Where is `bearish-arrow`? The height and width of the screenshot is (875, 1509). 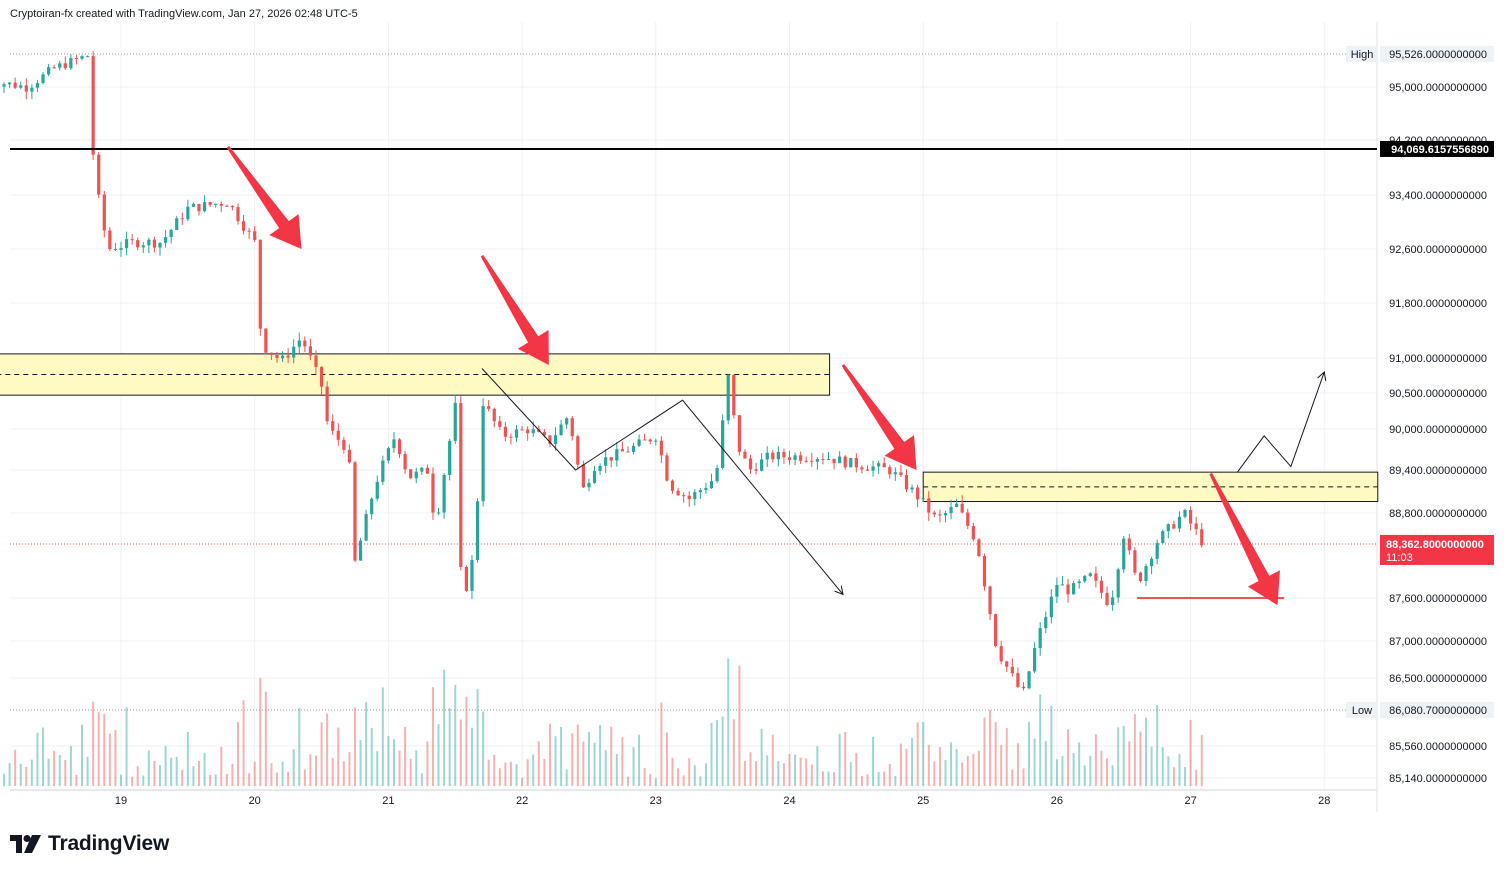 bearish-arrow is located at coordinates (264, 197).